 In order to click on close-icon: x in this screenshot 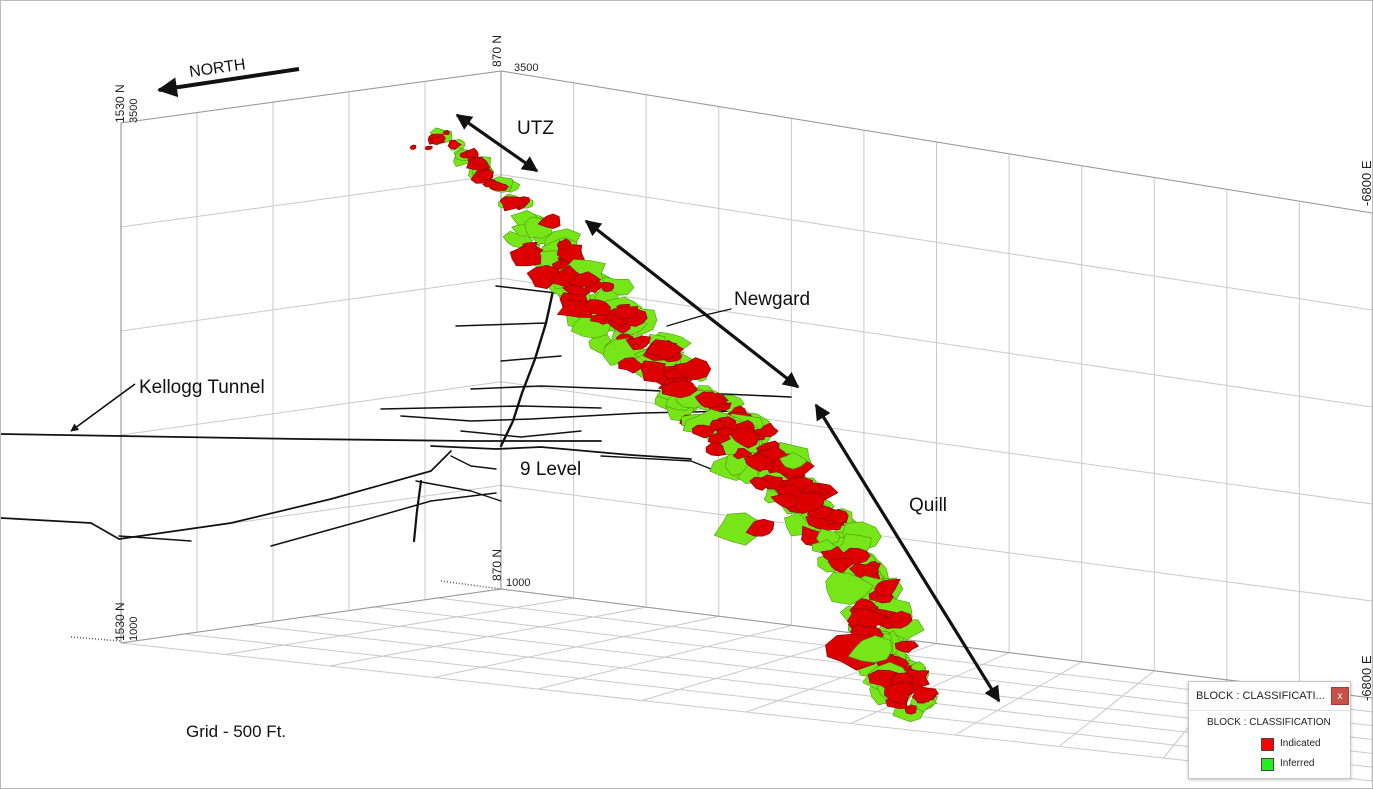, I will do `click(1340, 696)`.